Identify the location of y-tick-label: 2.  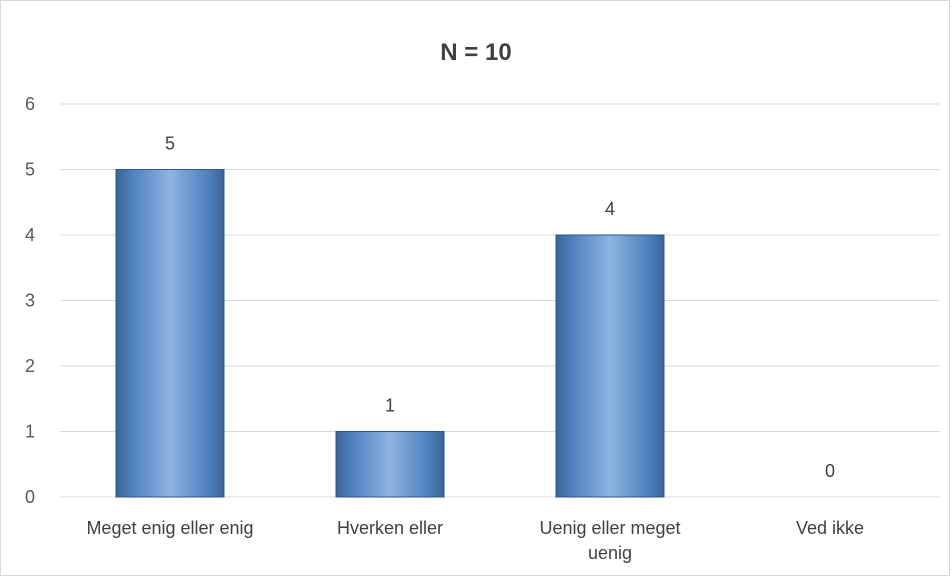
(30, 366).